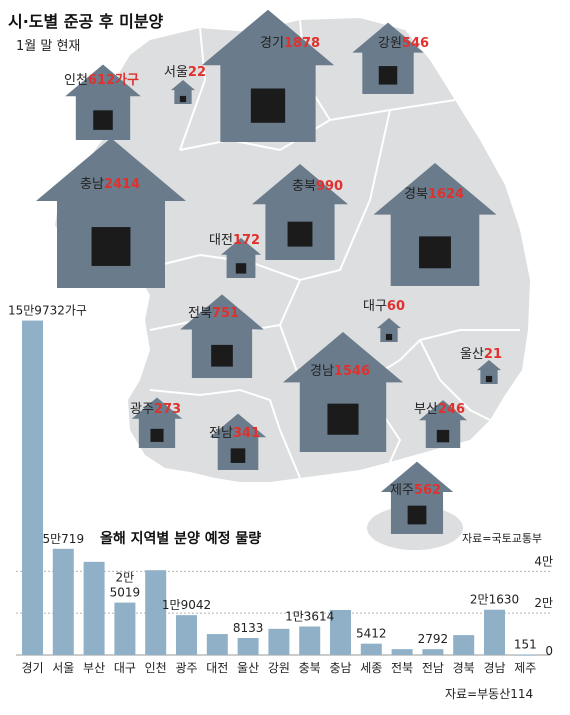 This screenshot has width=570, height=715. What do you see at coordinates (94, 608) in the screenshot?
I see `bar-부산` at bounding box center [94, 608].